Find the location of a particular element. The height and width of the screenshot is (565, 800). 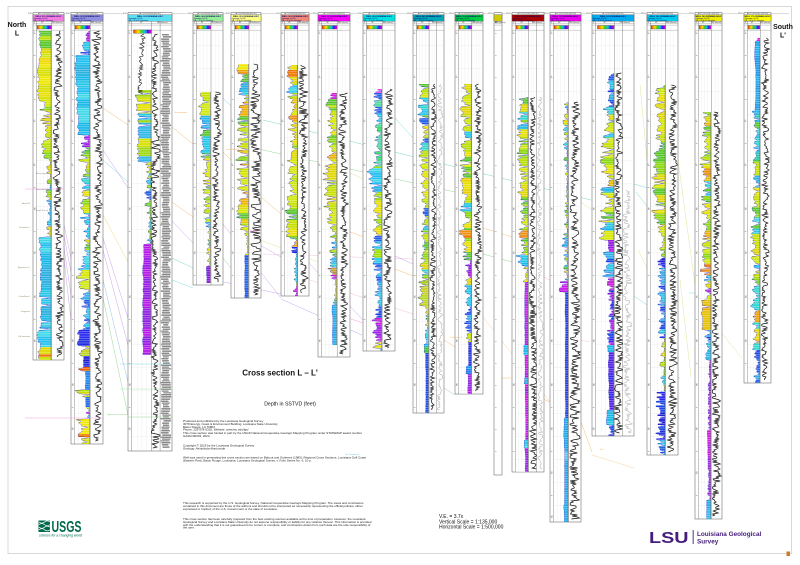

svg-text: 17 mi is located at coordinates (691, 13).